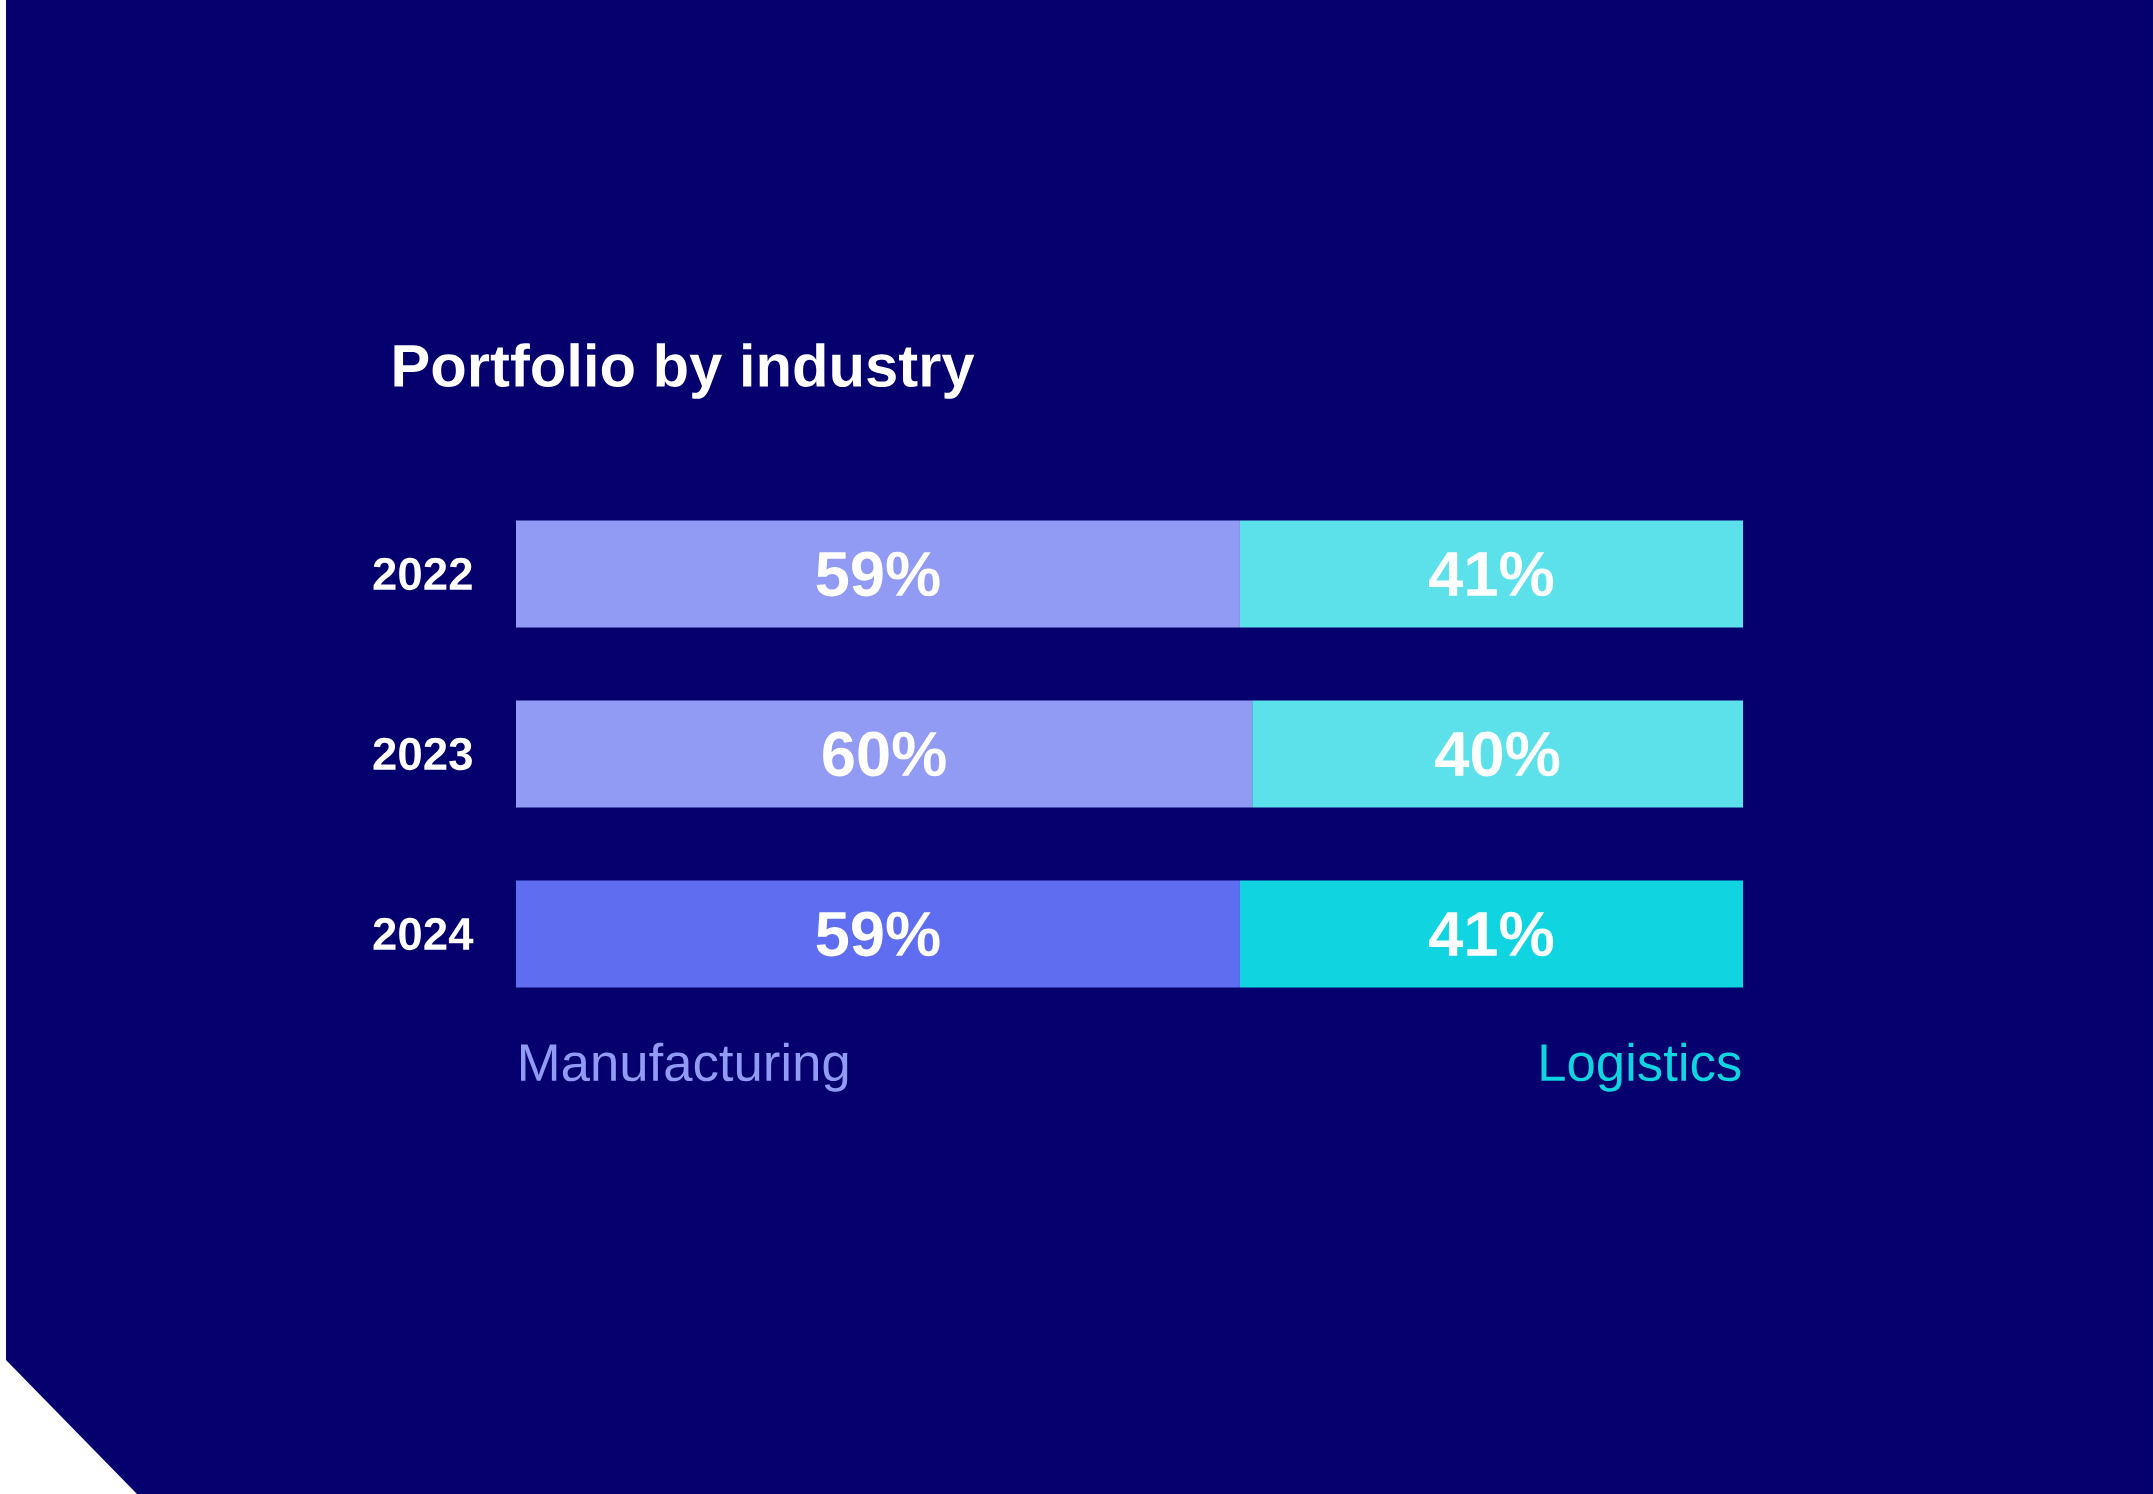  Describe the element at coordinates (684, 1067) in the screenshot. I see `series-label: Manufacturing` at that location.